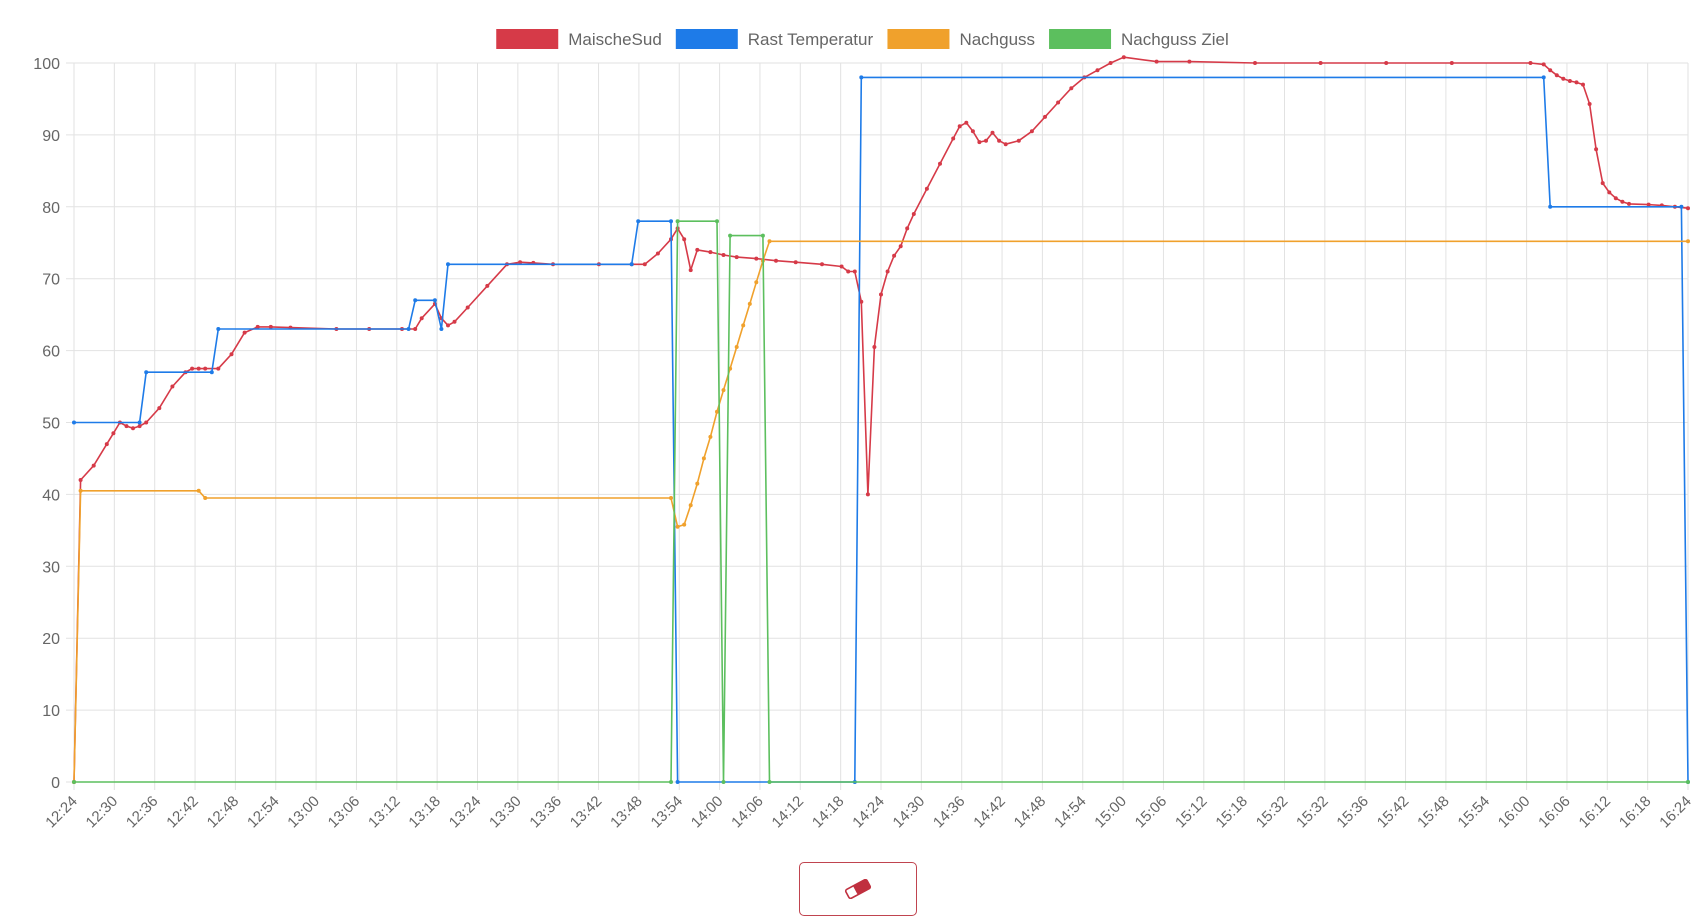 This screenshot has width=1705, height=921. Describe the element at coordinates (1070, 812) in the screenshot. I see `x-tick-label: 14:54` at that location.